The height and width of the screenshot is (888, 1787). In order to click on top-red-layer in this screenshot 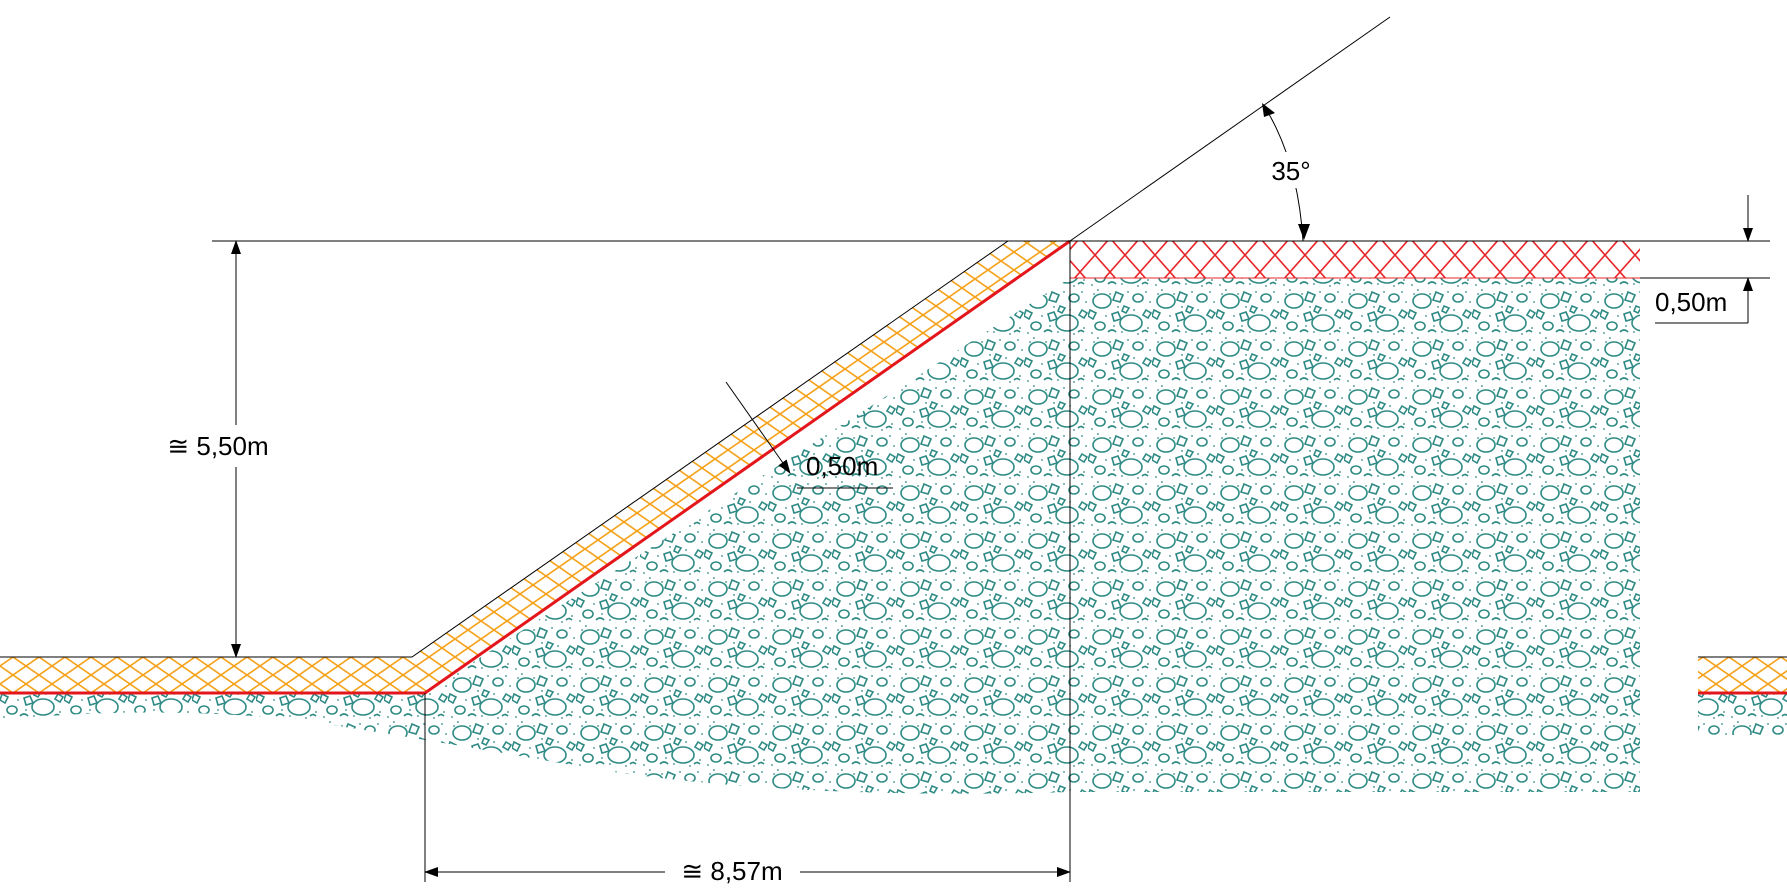, I will do `click(1355, 259)`.